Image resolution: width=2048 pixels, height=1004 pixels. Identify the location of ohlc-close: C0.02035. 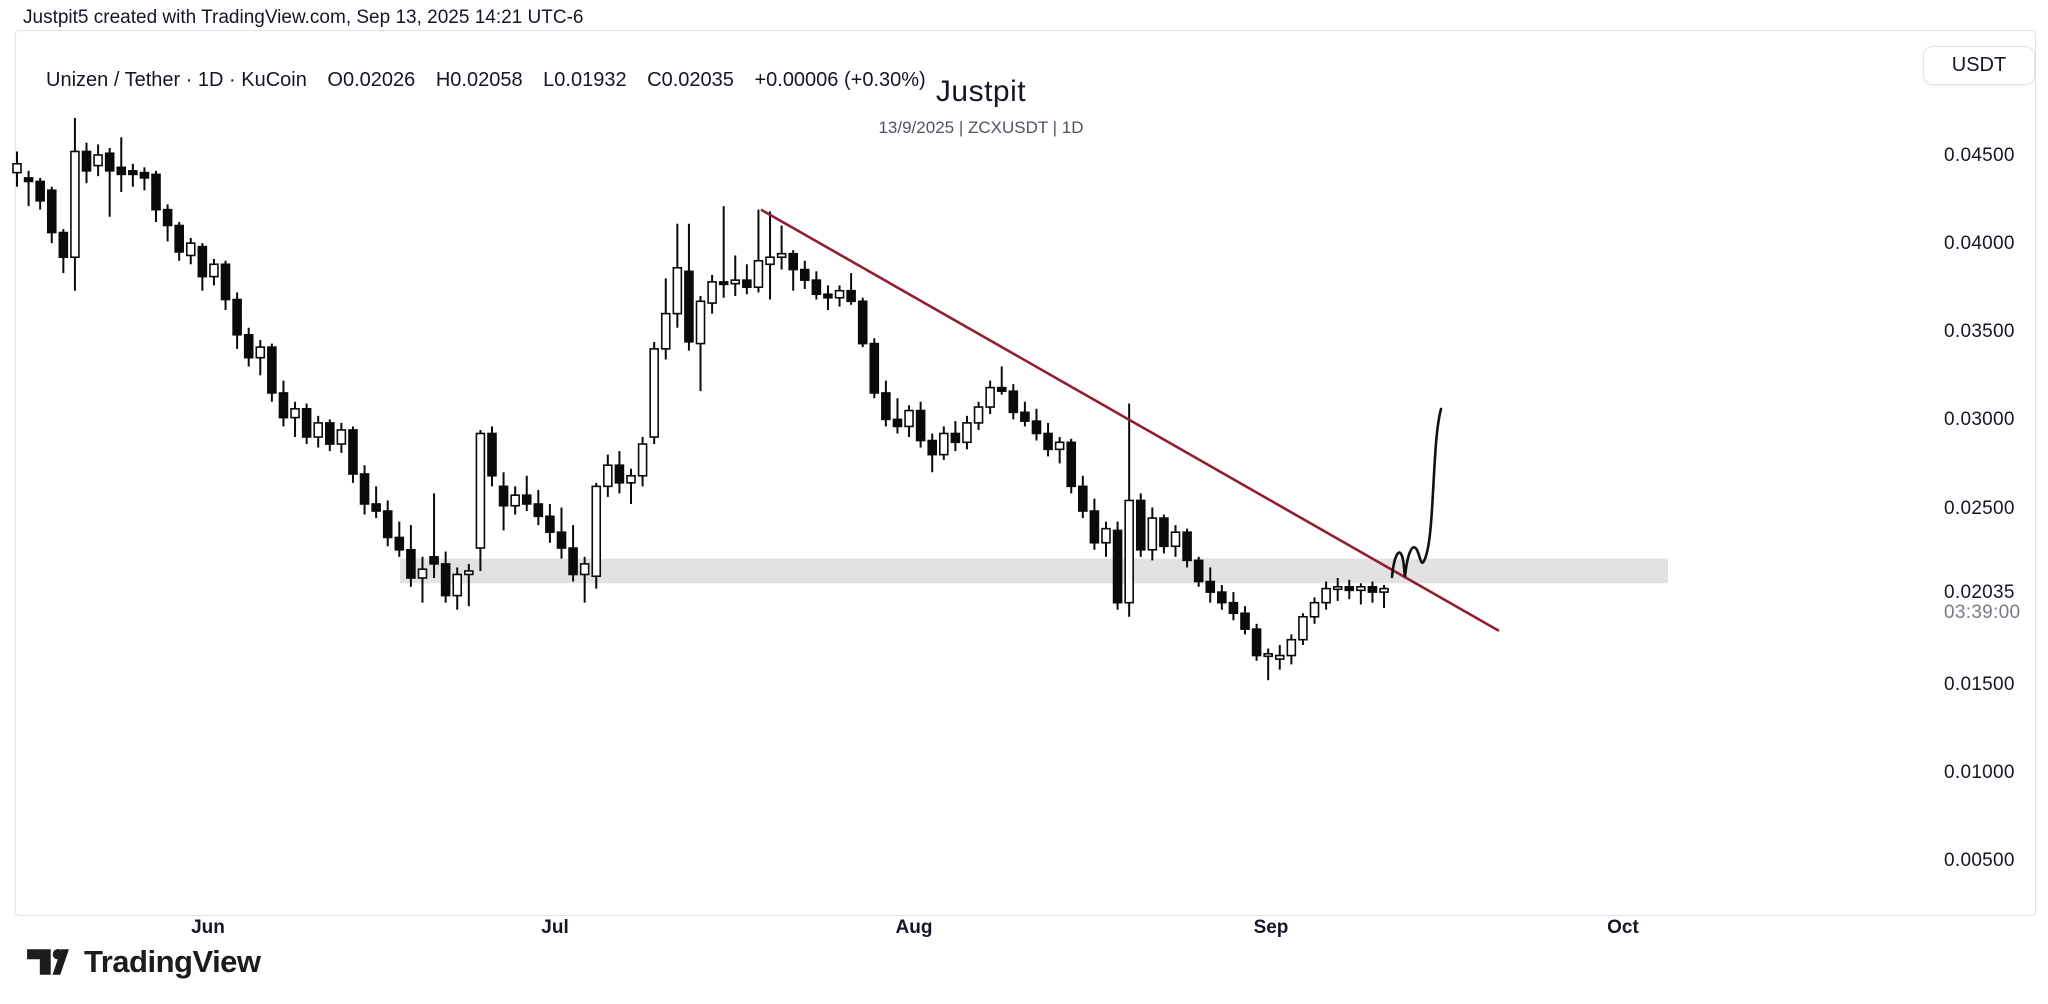
(690, 80).